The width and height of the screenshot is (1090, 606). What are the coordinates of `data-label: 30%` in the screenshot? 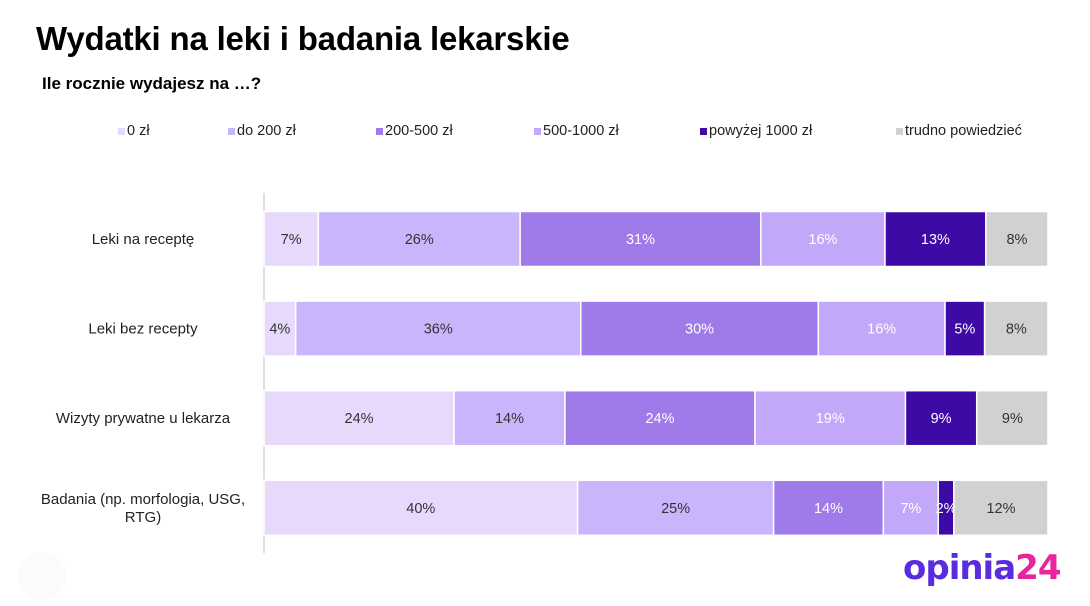 It's located at (699, 330).